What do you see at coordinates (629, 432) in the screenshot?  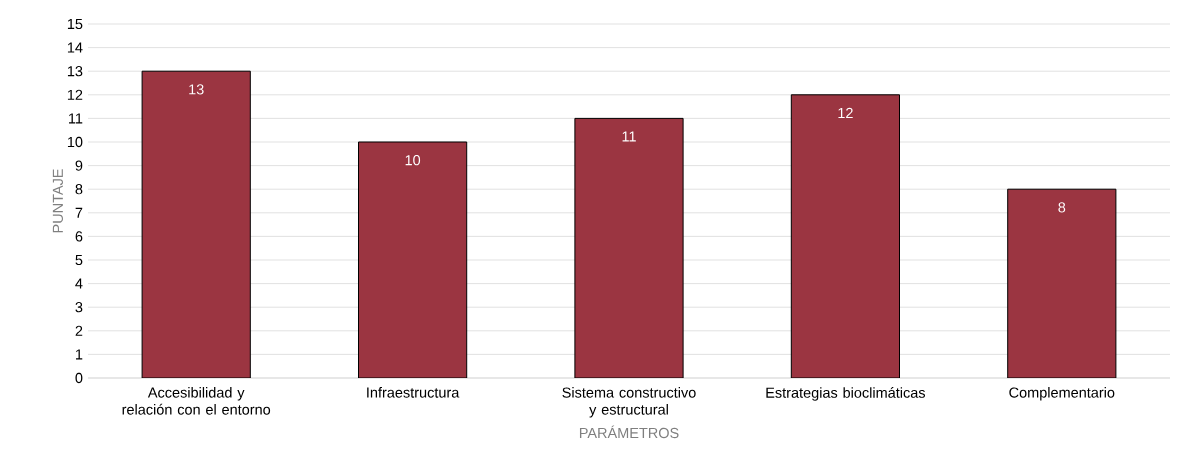 I see `x-axis-title: PARÁMETROS` at bounding box center [629, 432].